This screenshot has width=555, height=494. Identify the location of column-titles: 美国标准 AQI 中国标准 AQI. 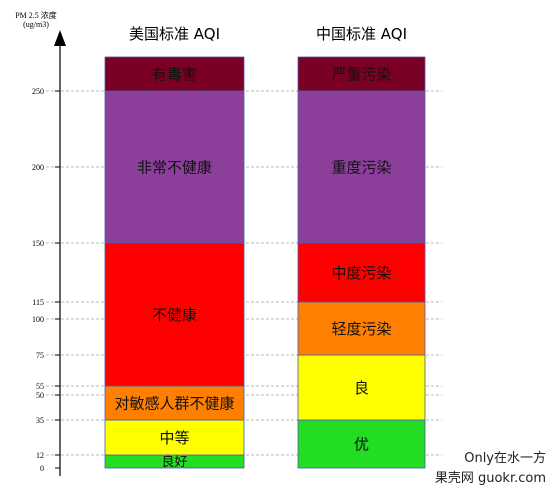
(268, 34).